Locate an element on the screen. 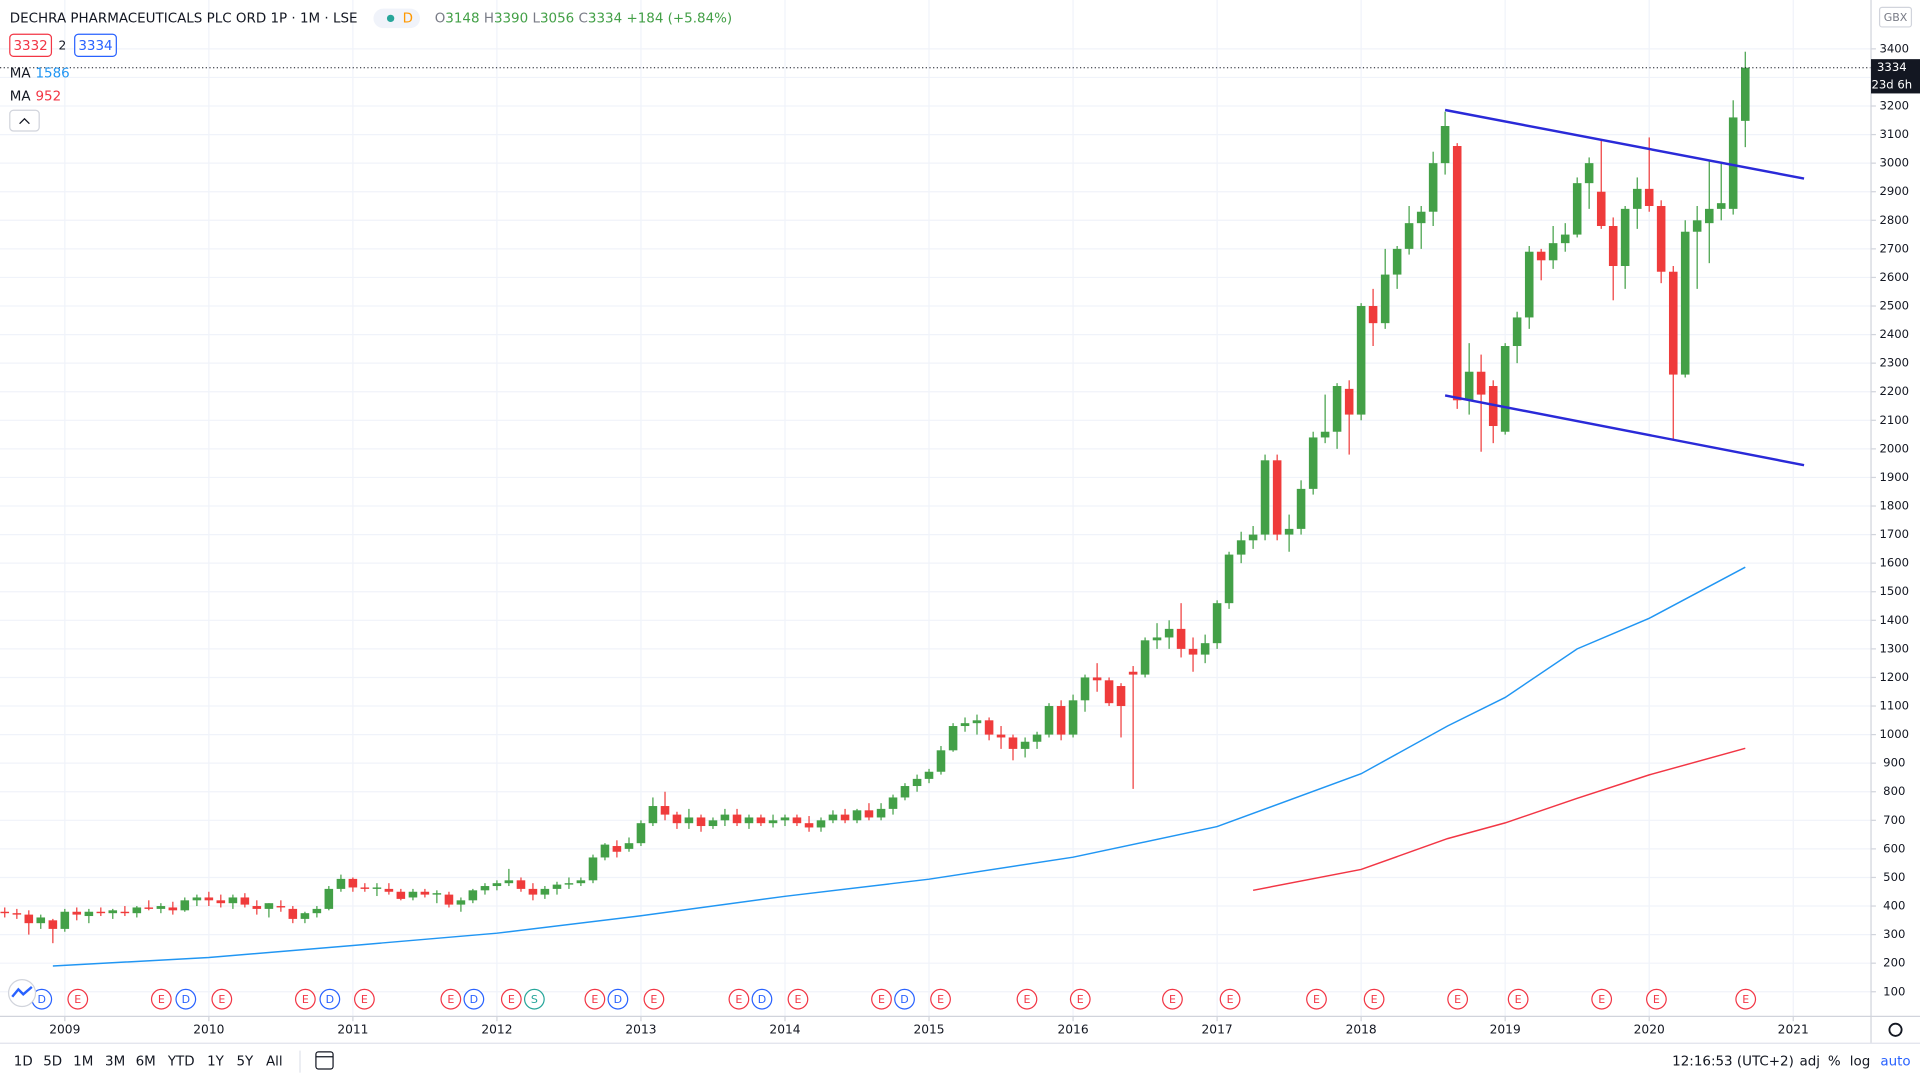 The height and width of the screenshot is (1080, 1920). ohlc-key: H is located at coordinates (489, 18).